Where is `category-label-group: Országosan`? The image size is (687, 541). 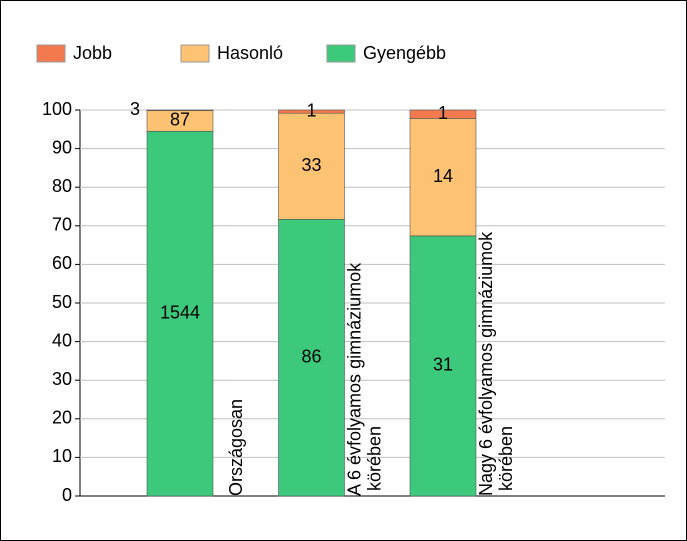
category-label-group: Országosan is located at coordinates (236, 447).